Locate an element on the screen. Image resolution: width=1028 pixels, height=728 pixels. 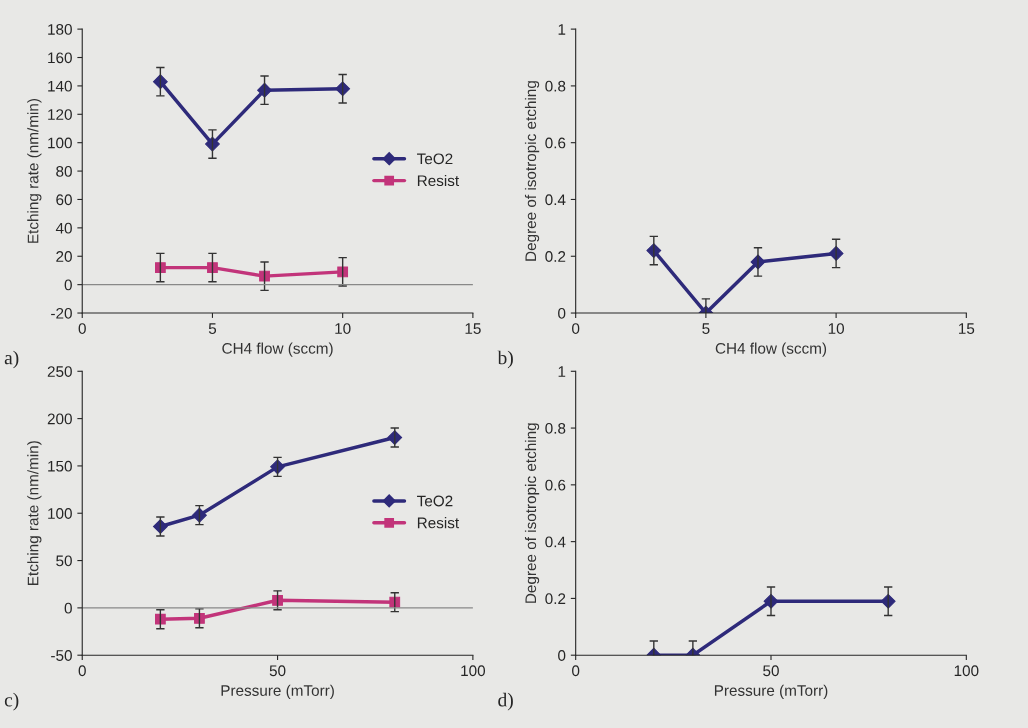
y-tick-label: 80 is located at coordinates (64, 171).